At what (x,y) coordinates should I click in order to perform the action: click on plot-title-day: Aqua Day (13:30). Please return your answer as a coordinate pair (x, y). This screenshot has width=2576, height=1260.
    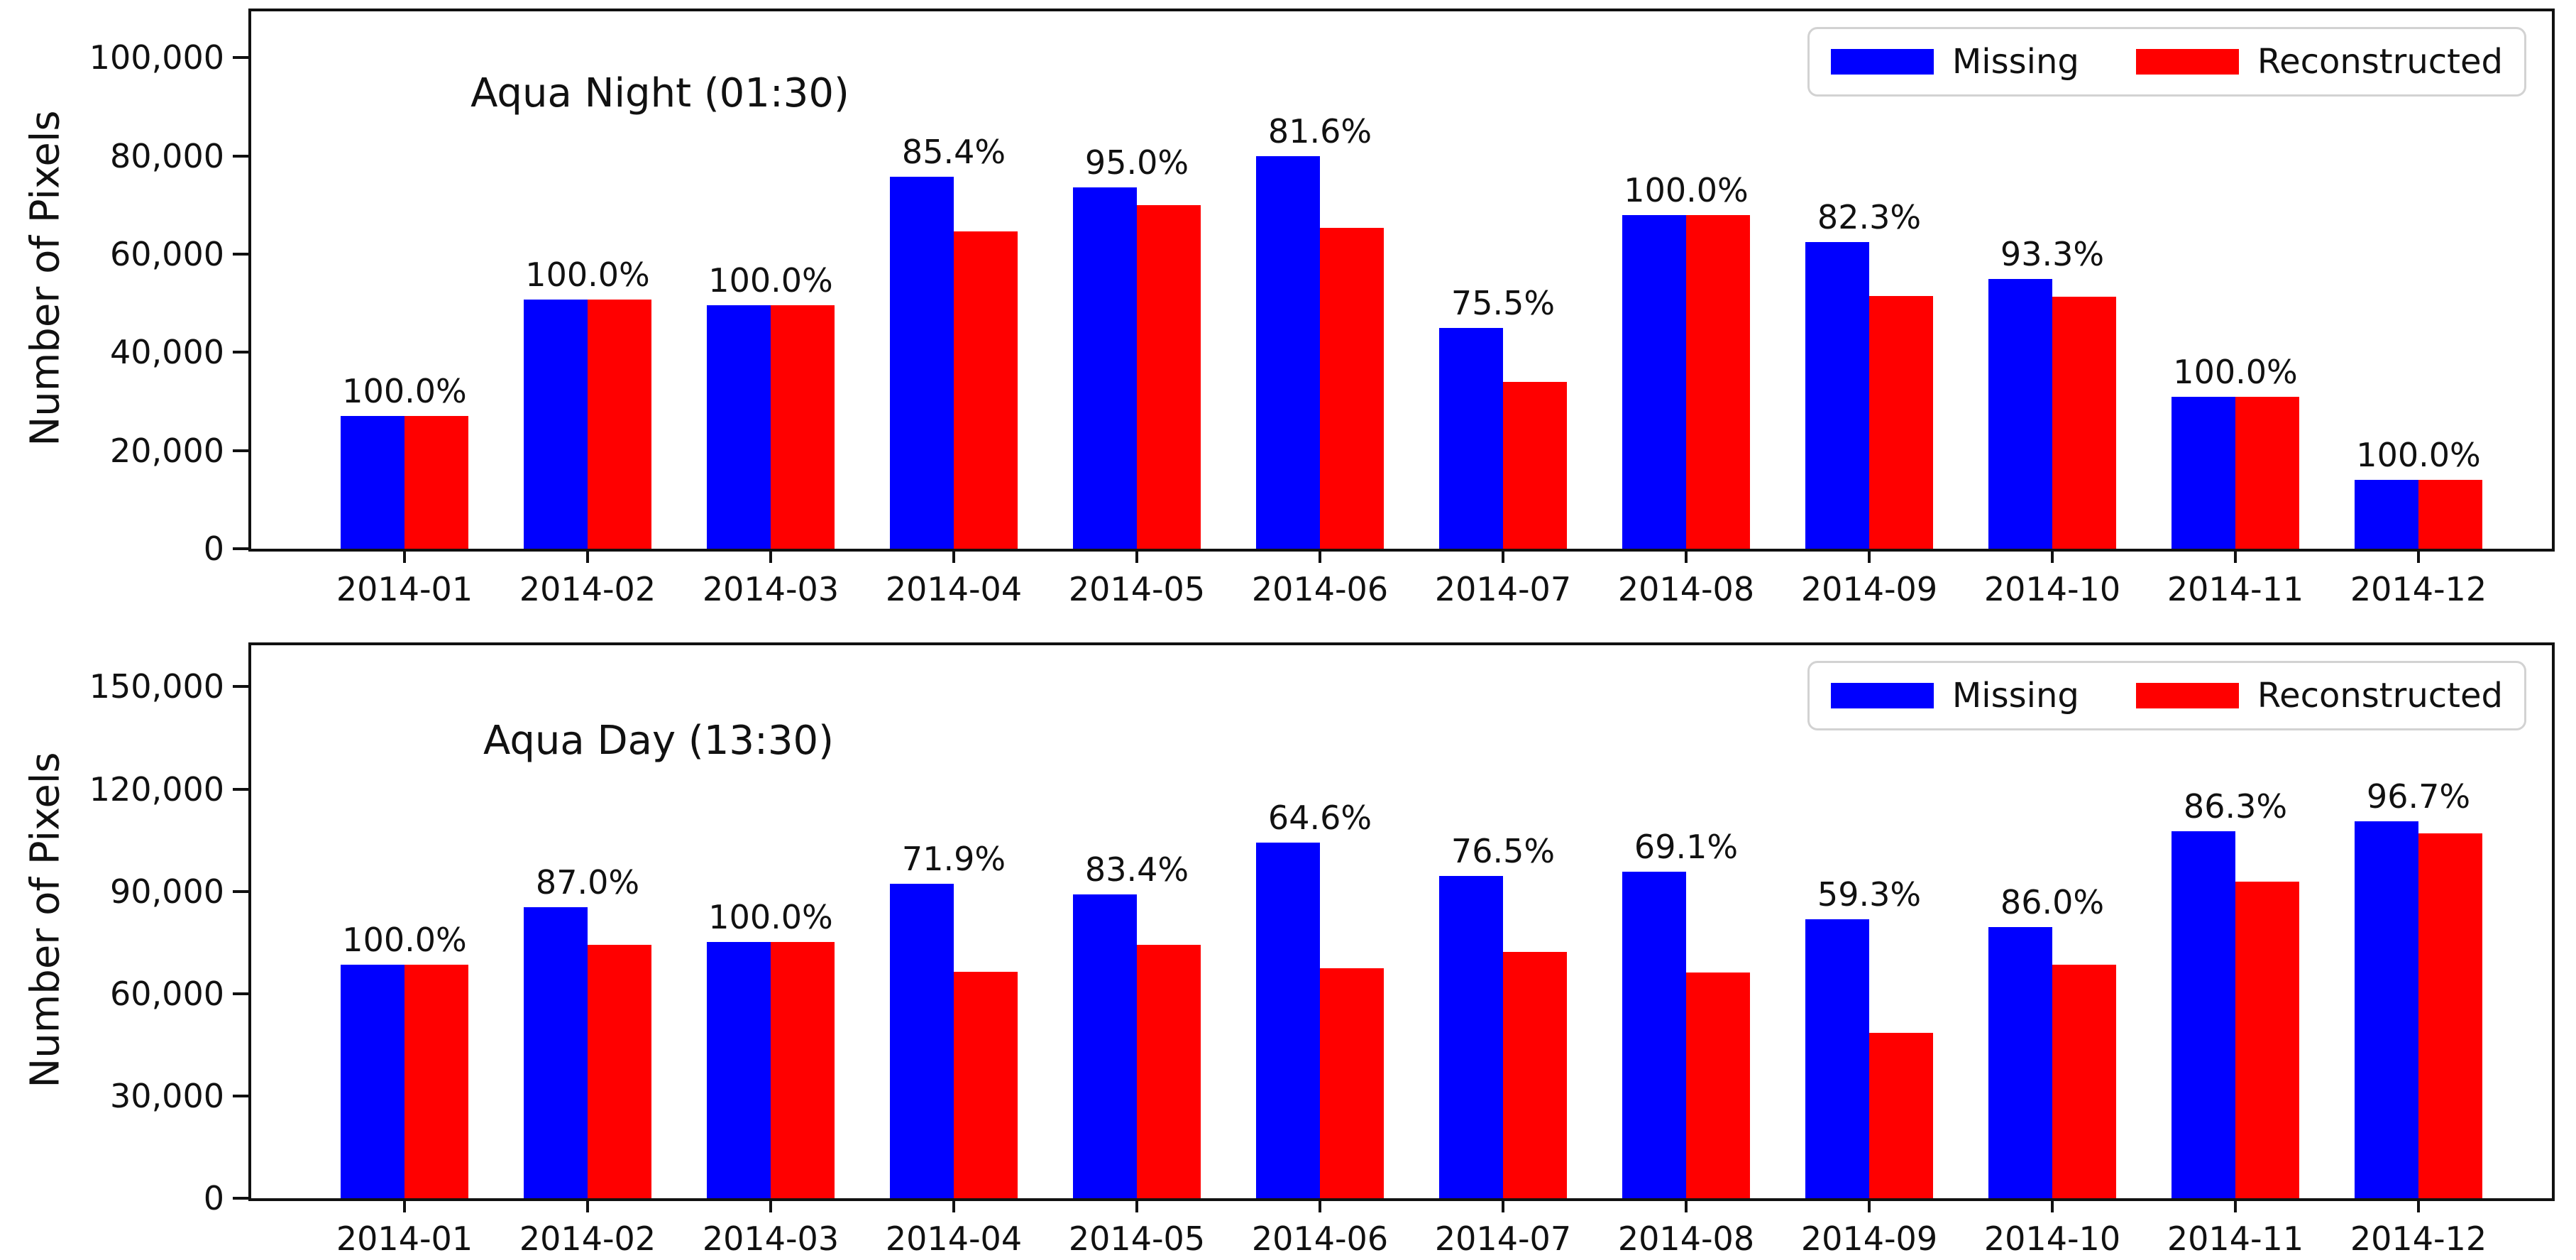
    Looking at the image, I should click on (658, 741).